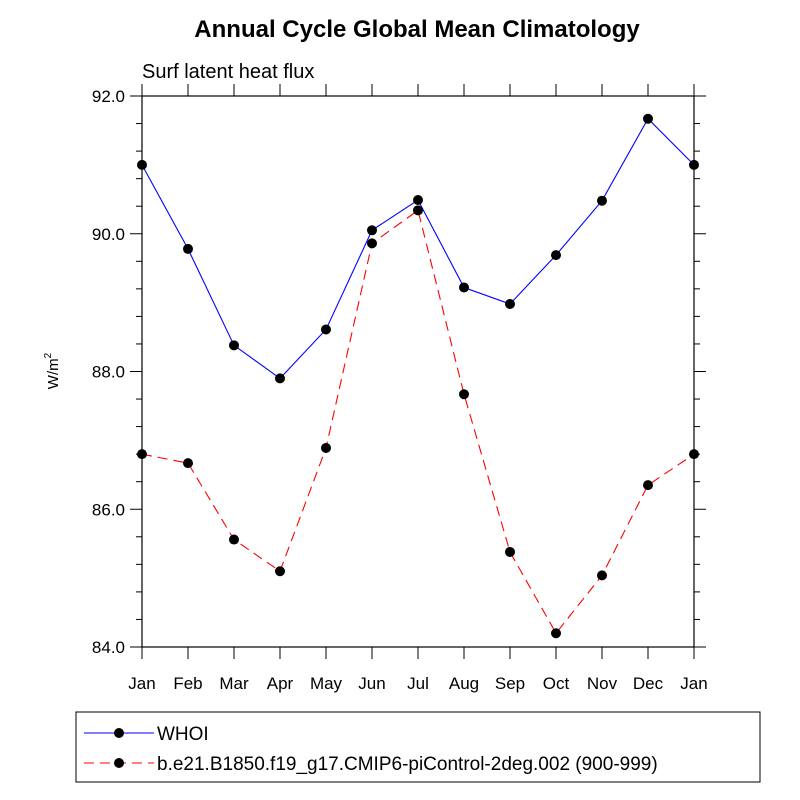 This screenshot has height=800, width=800. I want to click on svg-text: W/m2, so click(52, 370).